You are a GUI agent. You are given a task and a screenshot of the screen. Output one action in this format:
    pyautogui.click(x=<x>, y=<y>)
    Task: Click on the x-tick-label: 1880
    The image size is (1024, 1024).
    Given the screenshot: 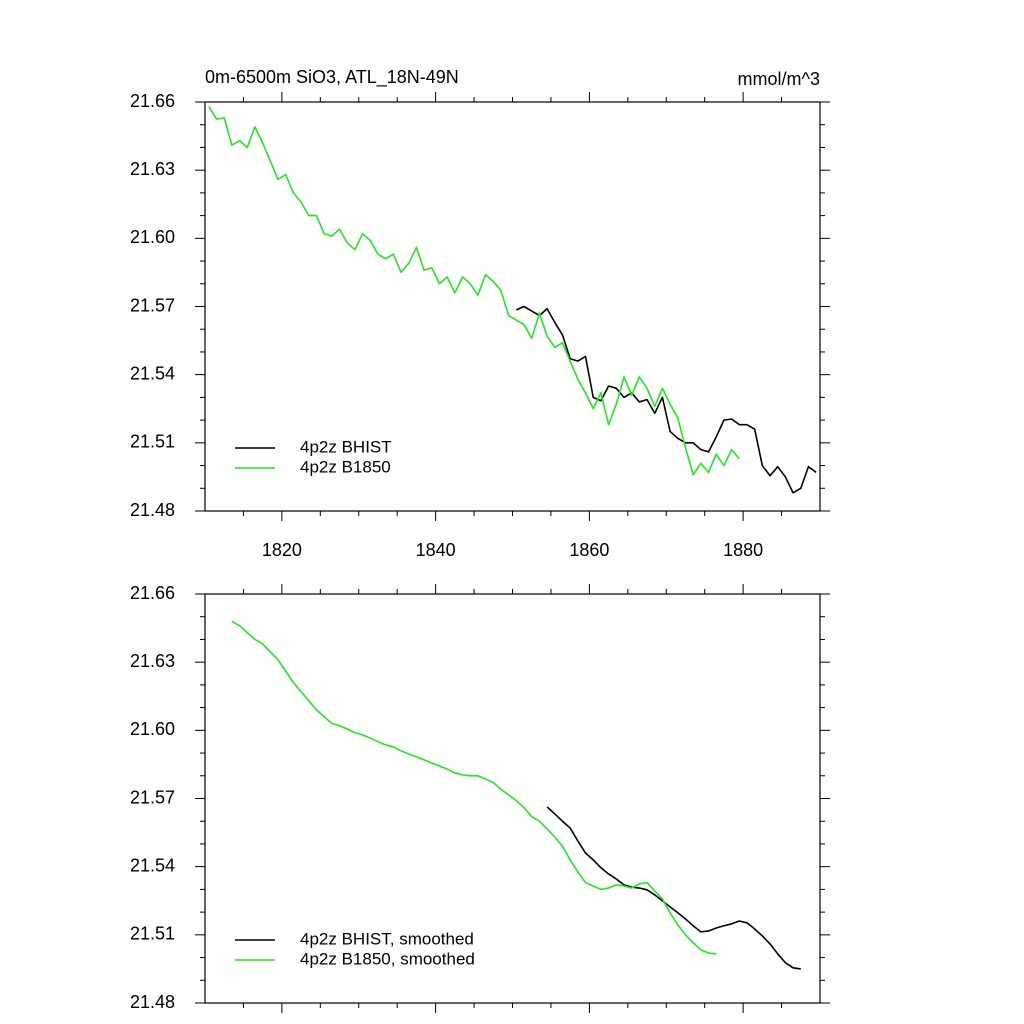 What is the action you would take?
    pyautogui.click(x=743, y=550)
    